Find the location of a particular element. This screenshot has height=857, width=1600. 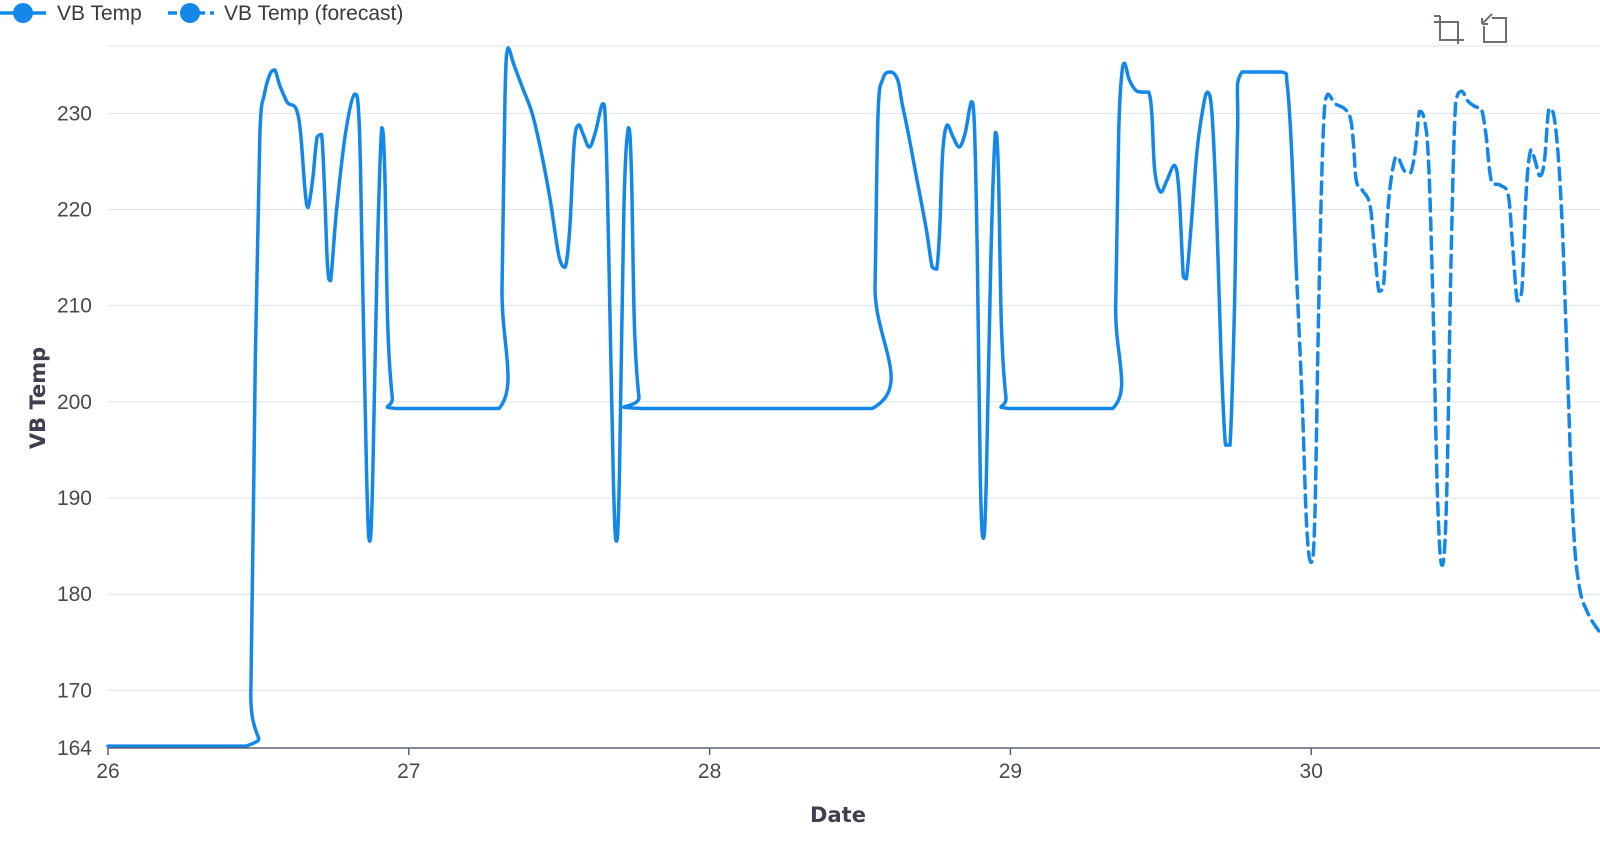

x-tick-label: 28 is located at coordinates (709, 771).